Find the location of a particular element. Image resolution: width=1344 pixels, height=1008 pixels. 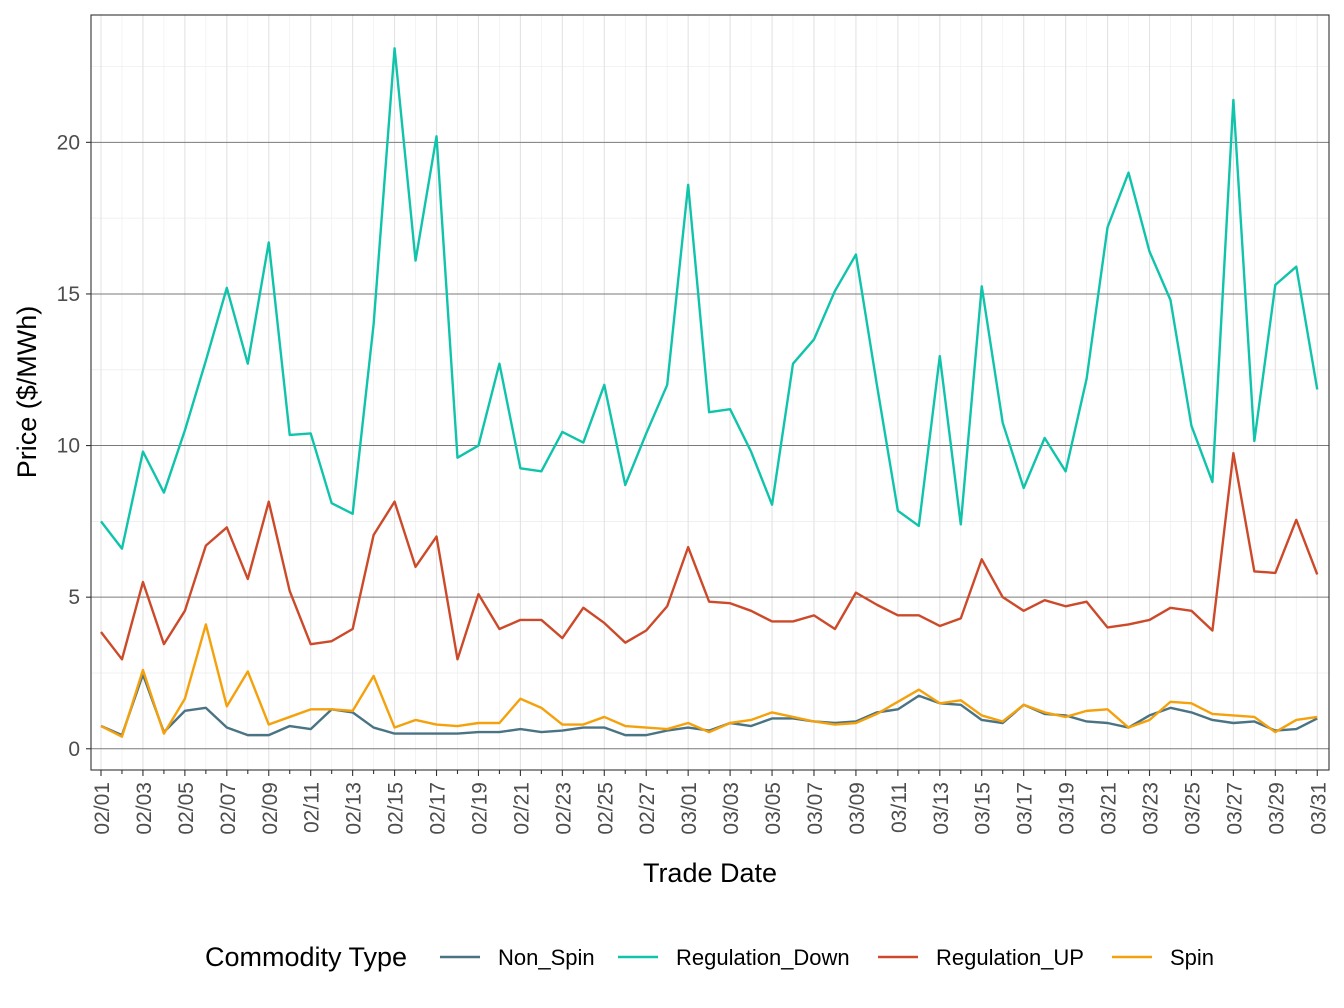

x-tick-label: 03/27 is located at coordinates (1234, 808).